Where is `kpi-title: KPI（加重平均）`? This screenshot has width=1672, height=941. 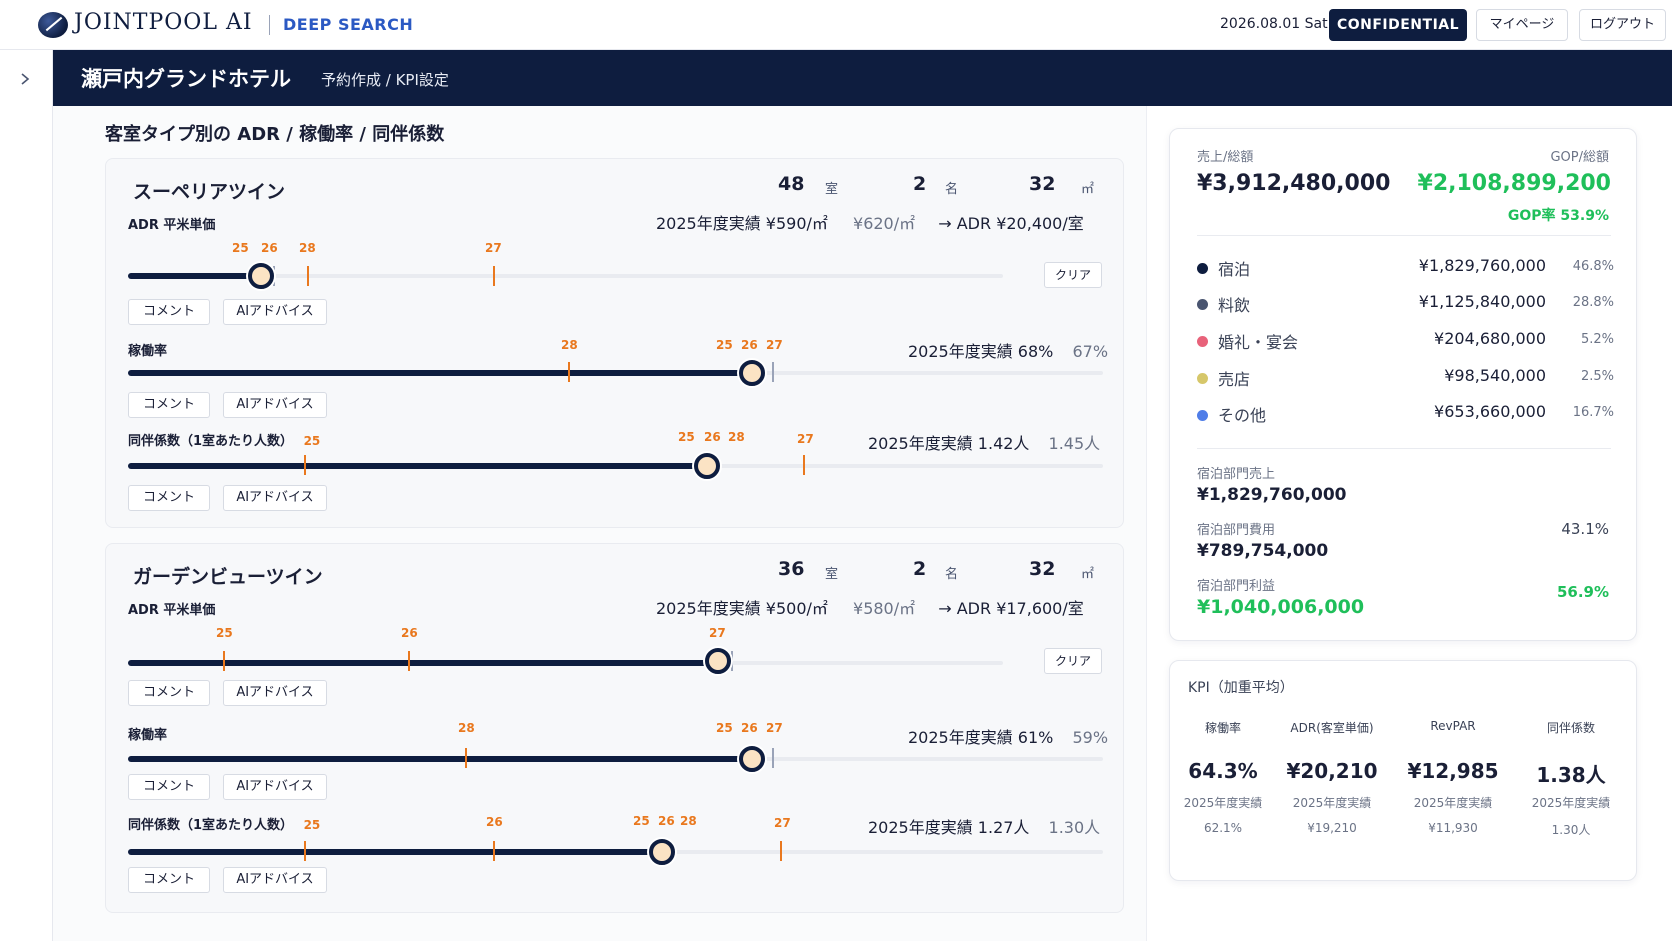 kpi-title: KPI（加重平均） is located at coordinates (1241, 688).